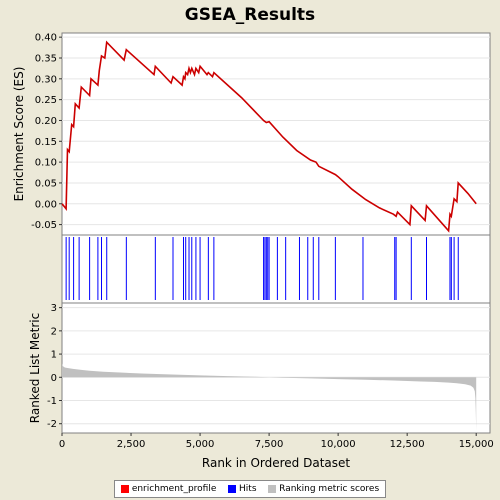  Describe the element at coordinates (46, 58) in the screenshot. I see `es-y-tick-label: 0.35` at that location.